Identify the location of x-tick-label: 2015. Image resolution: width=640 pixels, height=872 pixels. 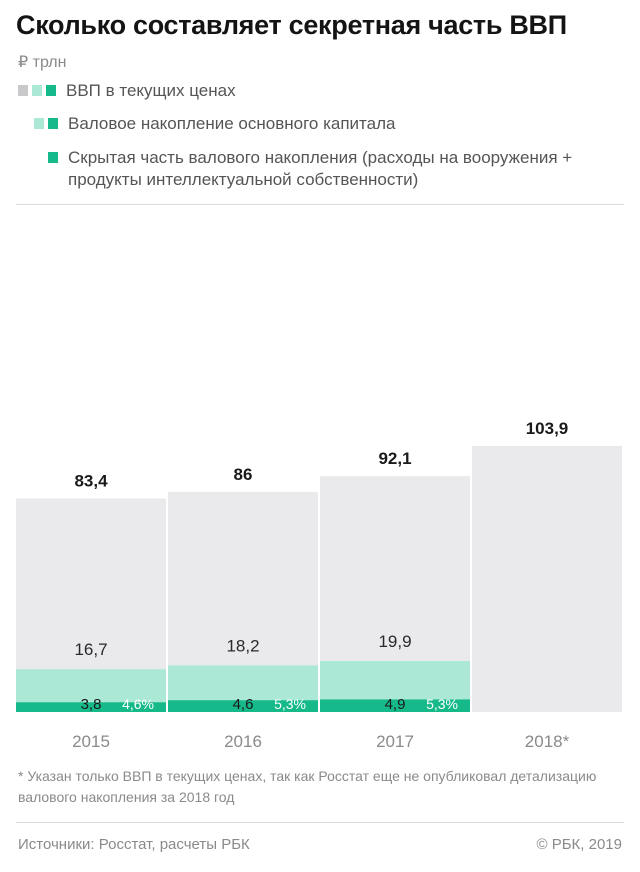
(91, 741).